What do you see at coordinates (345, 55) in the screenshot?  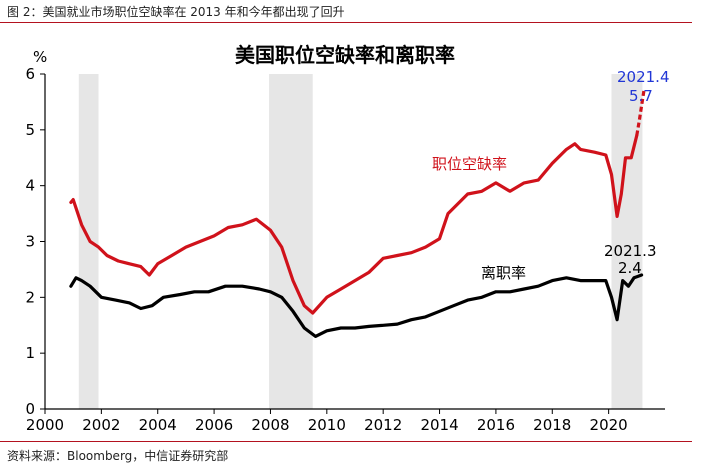 I see `chart-title: 美国职位空缺率和离职率` at bounding box center [345, 55].